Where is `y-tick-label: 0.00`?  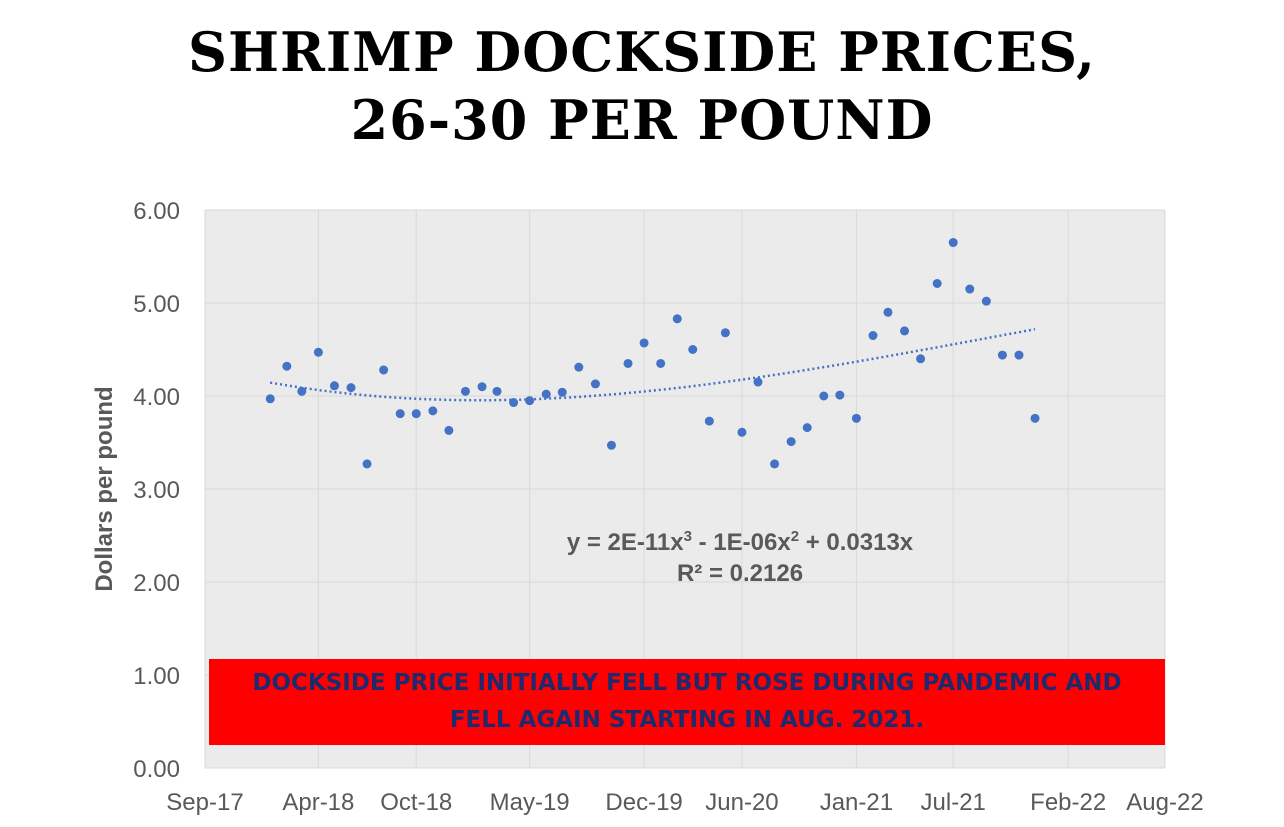
y-tick-label: 0.00 is located at coordinates (156, 769).